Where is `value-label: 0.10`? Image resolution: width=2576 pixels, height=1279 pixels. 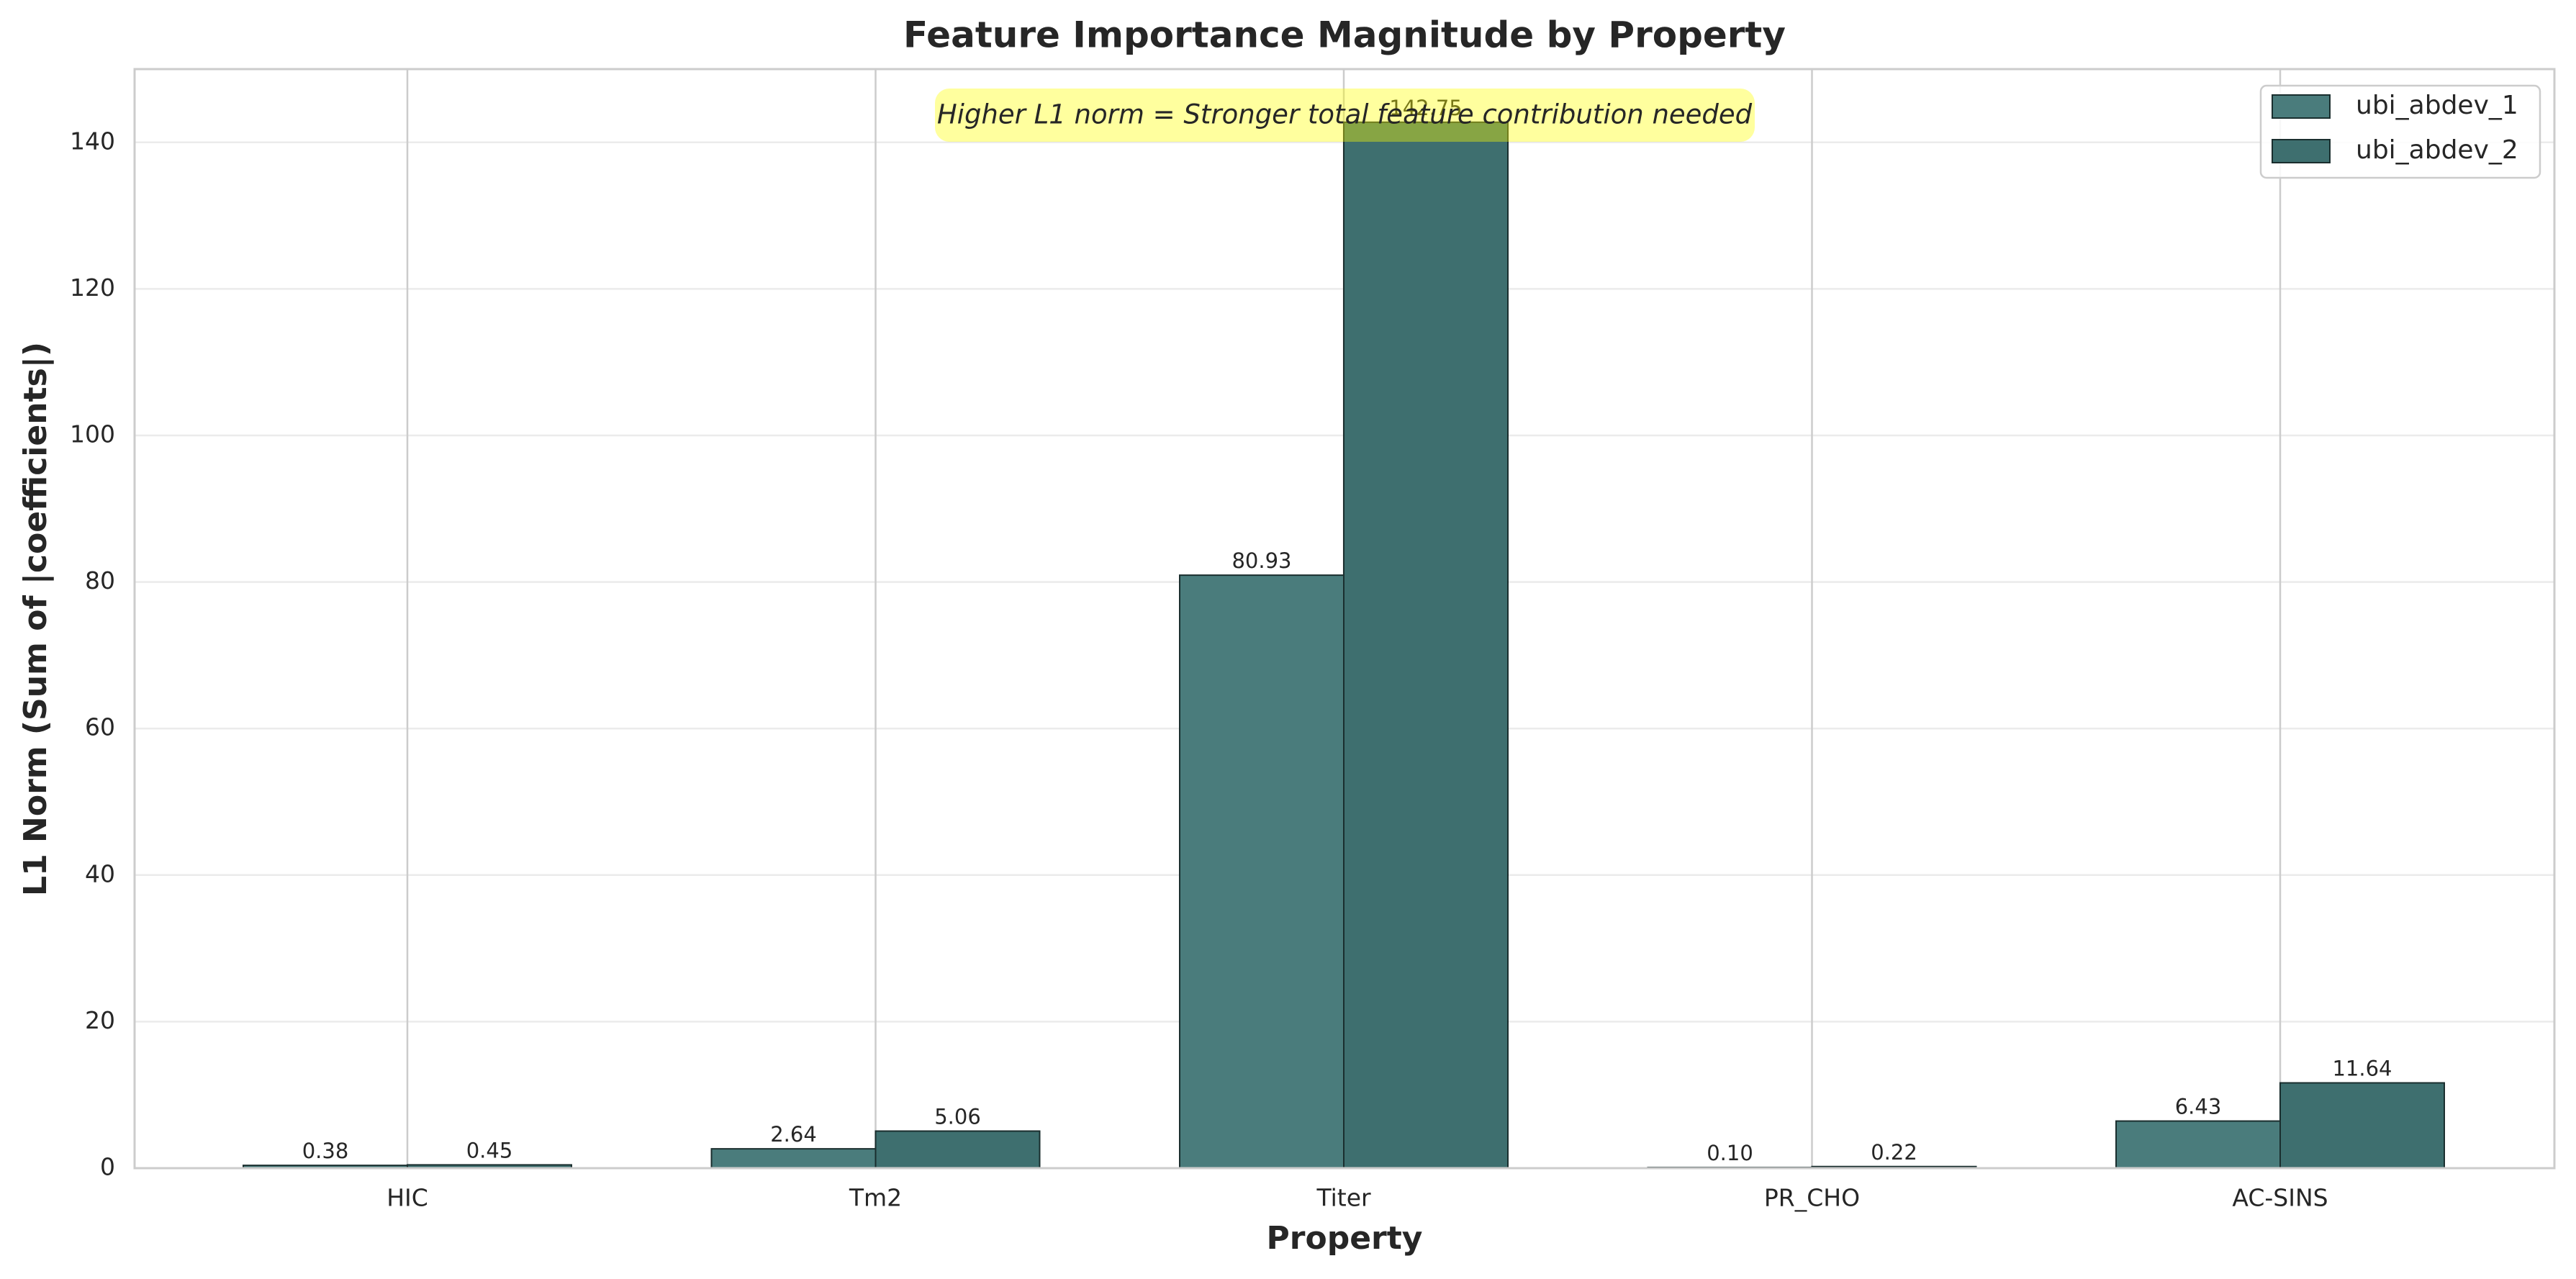
value-label: 0.10 is located at coordinates (1730, 1153).